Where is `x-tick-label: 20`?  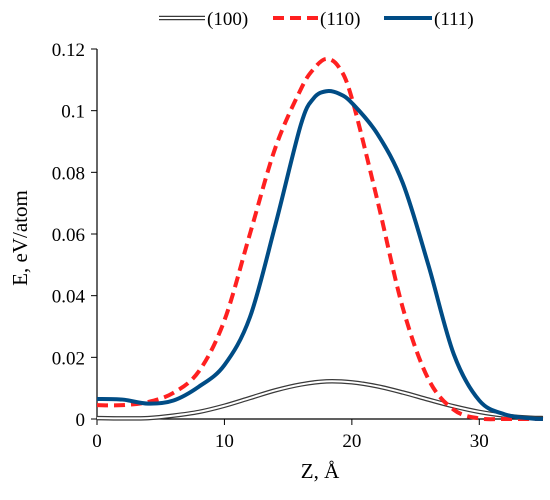
x-tick-label: 20 is located at coordinates (351, 441).